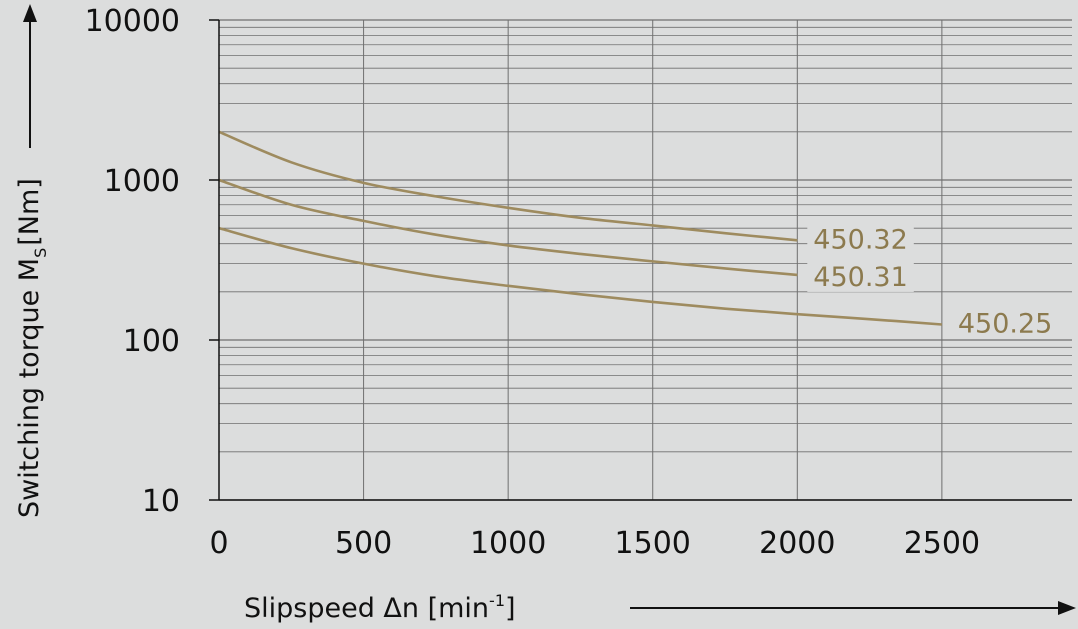 Image resolution: width=1078 pixels, height=629 pixels. What do you see at coordinates (380, 607) in the screenshot?
I see `x-axis-title: Slipspeed Δn [min-1]` at bounding box center [380, 607].